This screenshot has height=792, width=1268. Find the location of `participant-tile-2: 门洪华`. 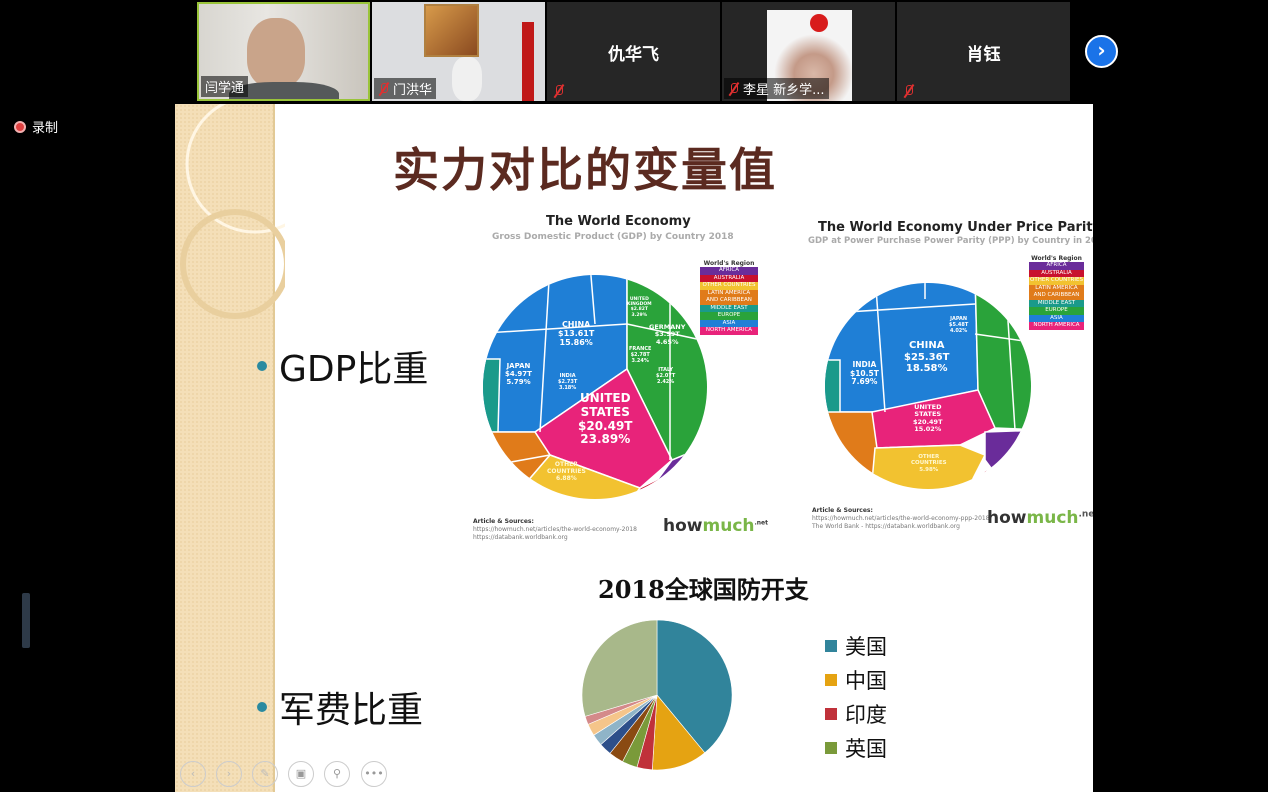

participant-tile-2: 门洪华 is located at coordinates (458, 51).